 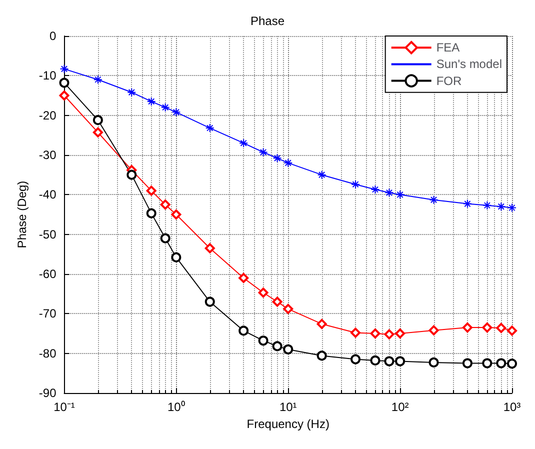 What do you see at coordinates (47, 195) in the screenshot?
I see `y-tick-label: -40` at bounding box center [47, 195].